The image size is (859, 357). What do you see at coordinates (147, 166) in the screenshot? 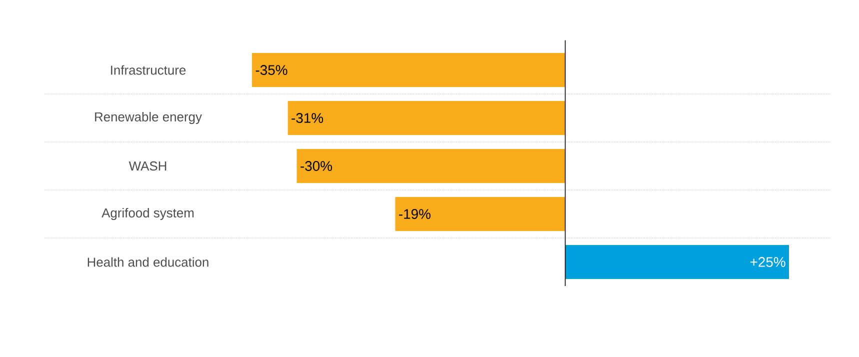
I see `y-tick-label: WASH` at bounding box center [147, 166].